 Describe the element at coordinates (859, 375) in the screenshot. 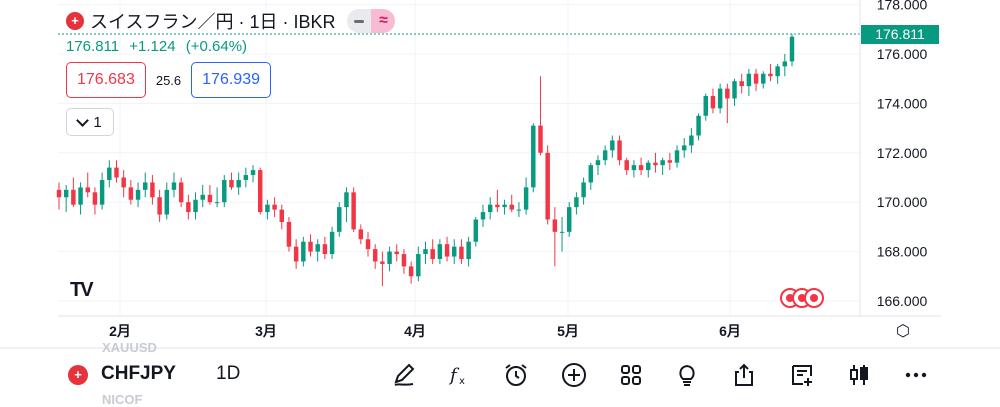

I see `candles-icon` at that location.